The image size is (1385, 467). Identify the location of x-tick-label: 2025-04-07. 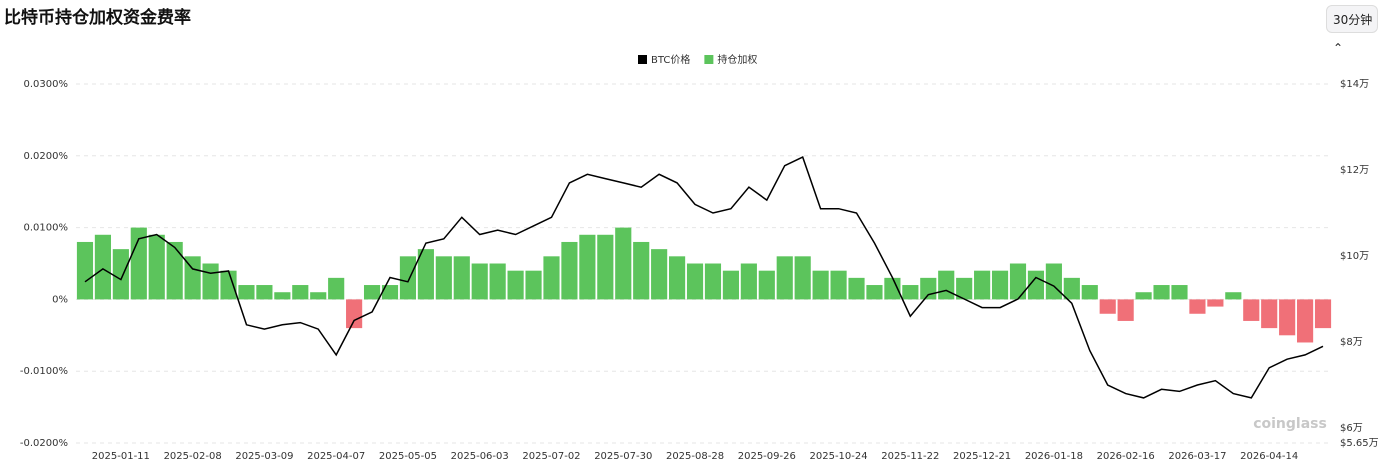
(336, 456).